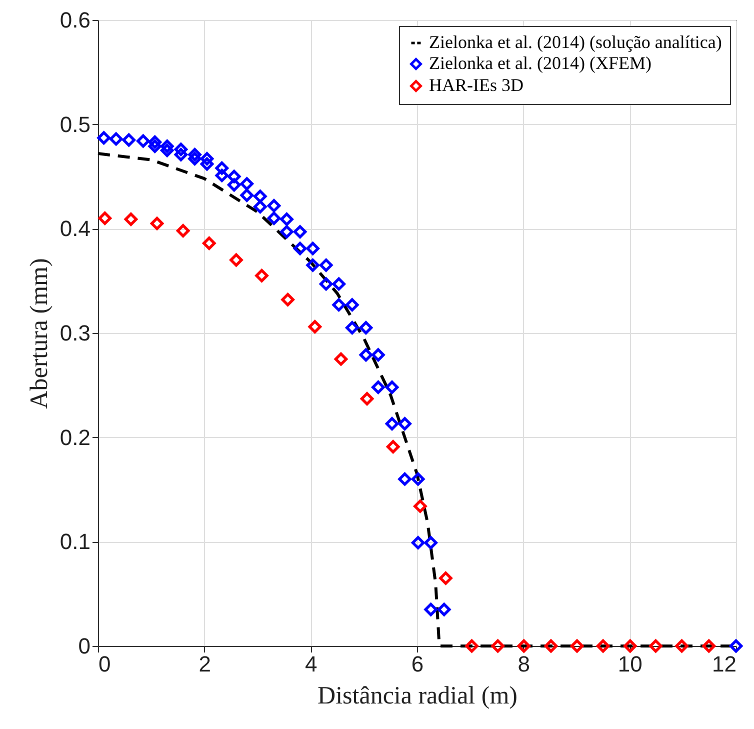 This screenshot has height=729, width=754. I want to click on legend-label: Zielonka et al. (2014) (solução analítica), so click(575, 42).